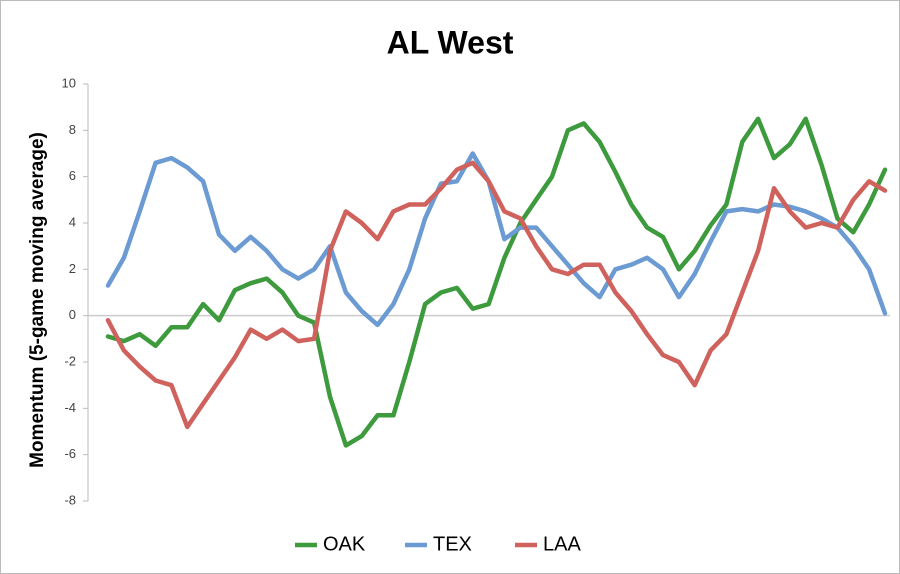 The height and width of the screenshot is (574, 900). What do you see at coordinates (450, 42) in the screenshot?
I see `chart-title: AL West` at bounding box center [450, 42].